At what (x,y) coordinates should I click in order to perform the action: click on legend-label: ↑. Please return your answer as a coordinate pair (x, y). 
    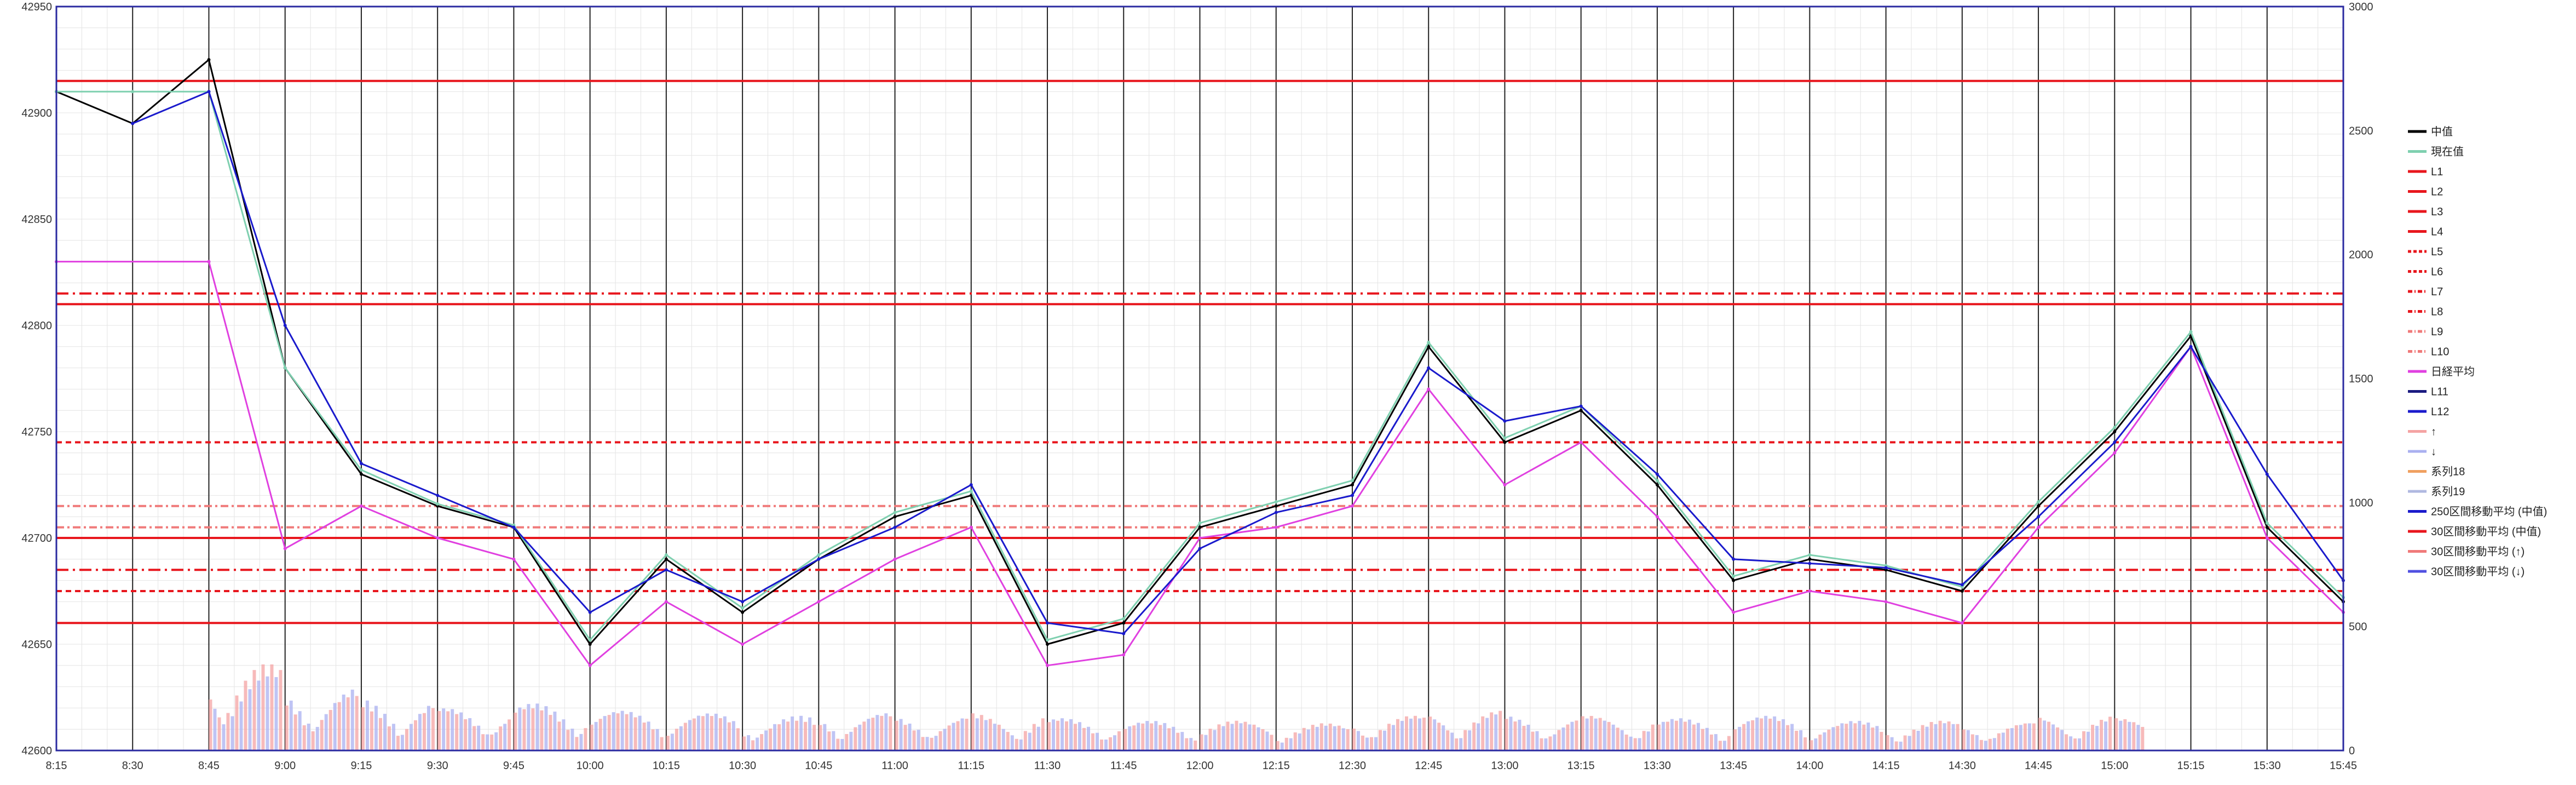
    Looking at the image, I should click on (2433, 432).